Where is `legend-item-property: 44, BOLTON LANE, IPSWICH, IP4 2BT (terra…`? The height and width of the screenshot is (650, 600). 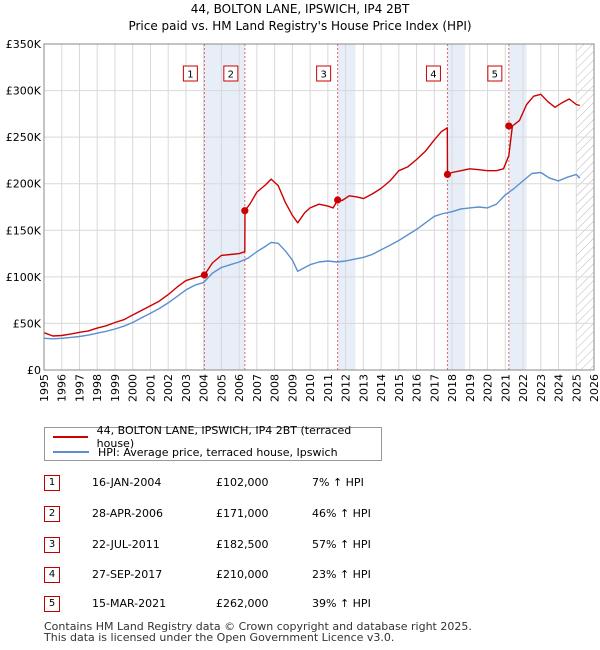 legend-item-property: 44, BOLTON LANE, IPSWICH, IP4 2BT (terra… is located at coordinates (217, 437).